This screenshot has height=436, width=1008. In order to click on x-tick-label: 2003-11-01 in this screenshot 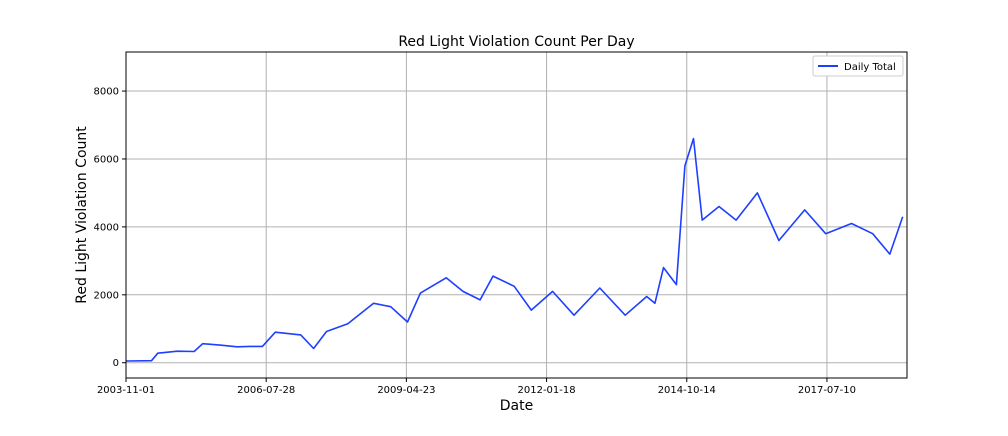, I will do `click(126, 390)`.